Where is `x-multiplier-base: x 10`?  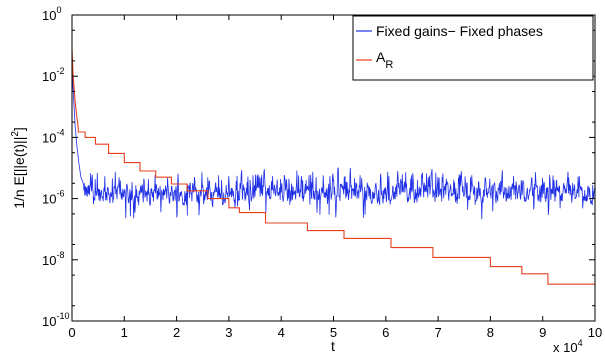 x-multiplier-base: x 10 is located at coordinates (565, 347).